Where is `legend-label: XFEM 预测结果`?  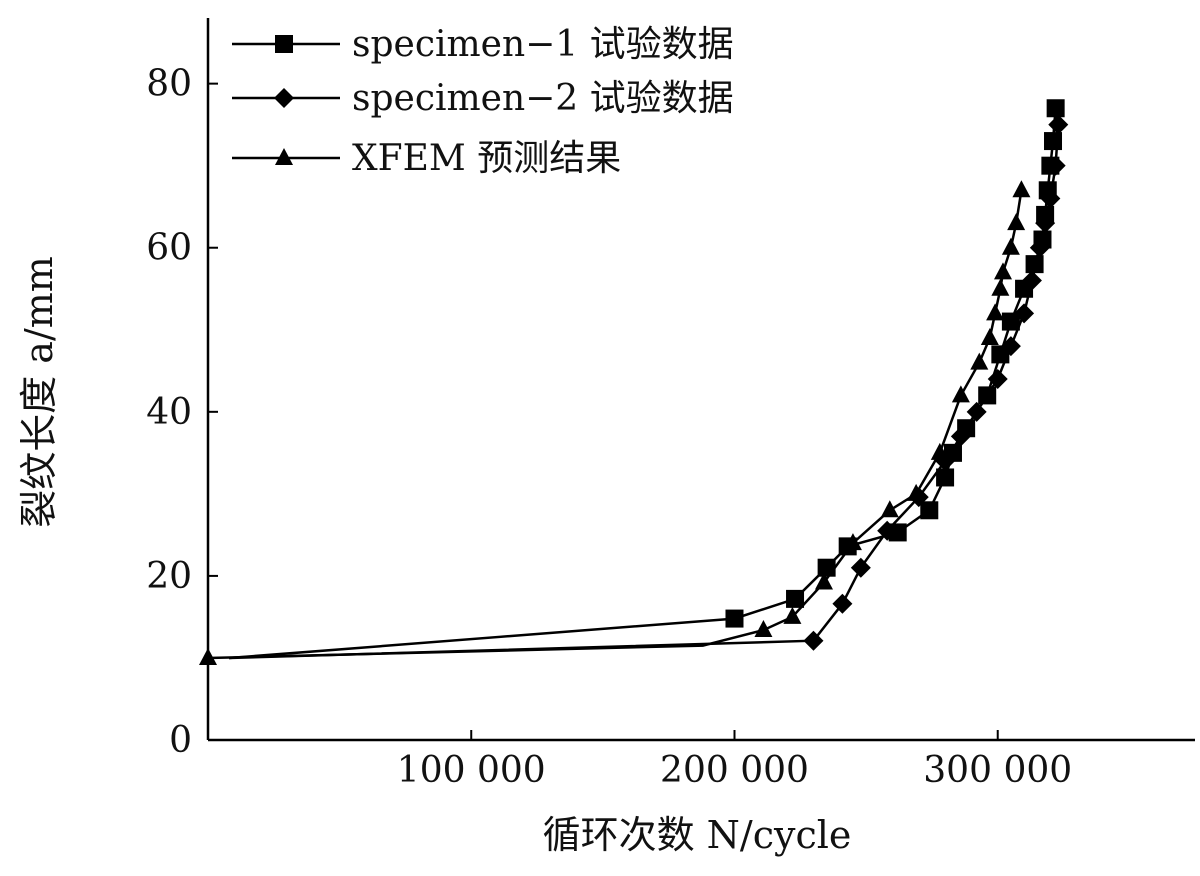
legend-label: XFEM 预测结果 is located at coordinates (486, 158).